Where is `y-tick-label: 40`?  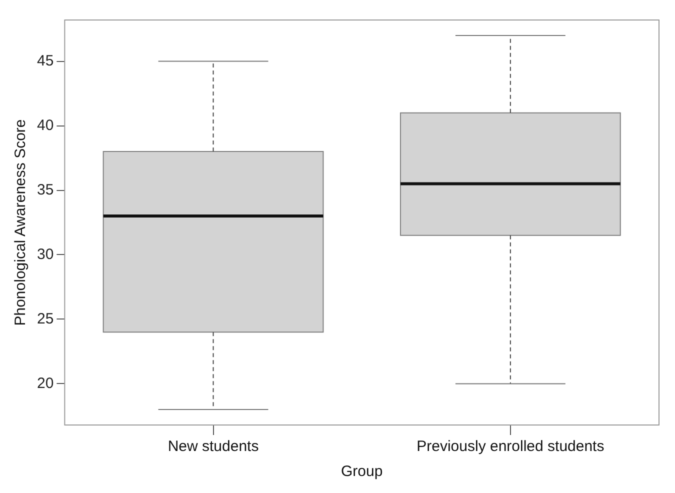
y-tick-label: 40 is located at coordinates (45, 125).